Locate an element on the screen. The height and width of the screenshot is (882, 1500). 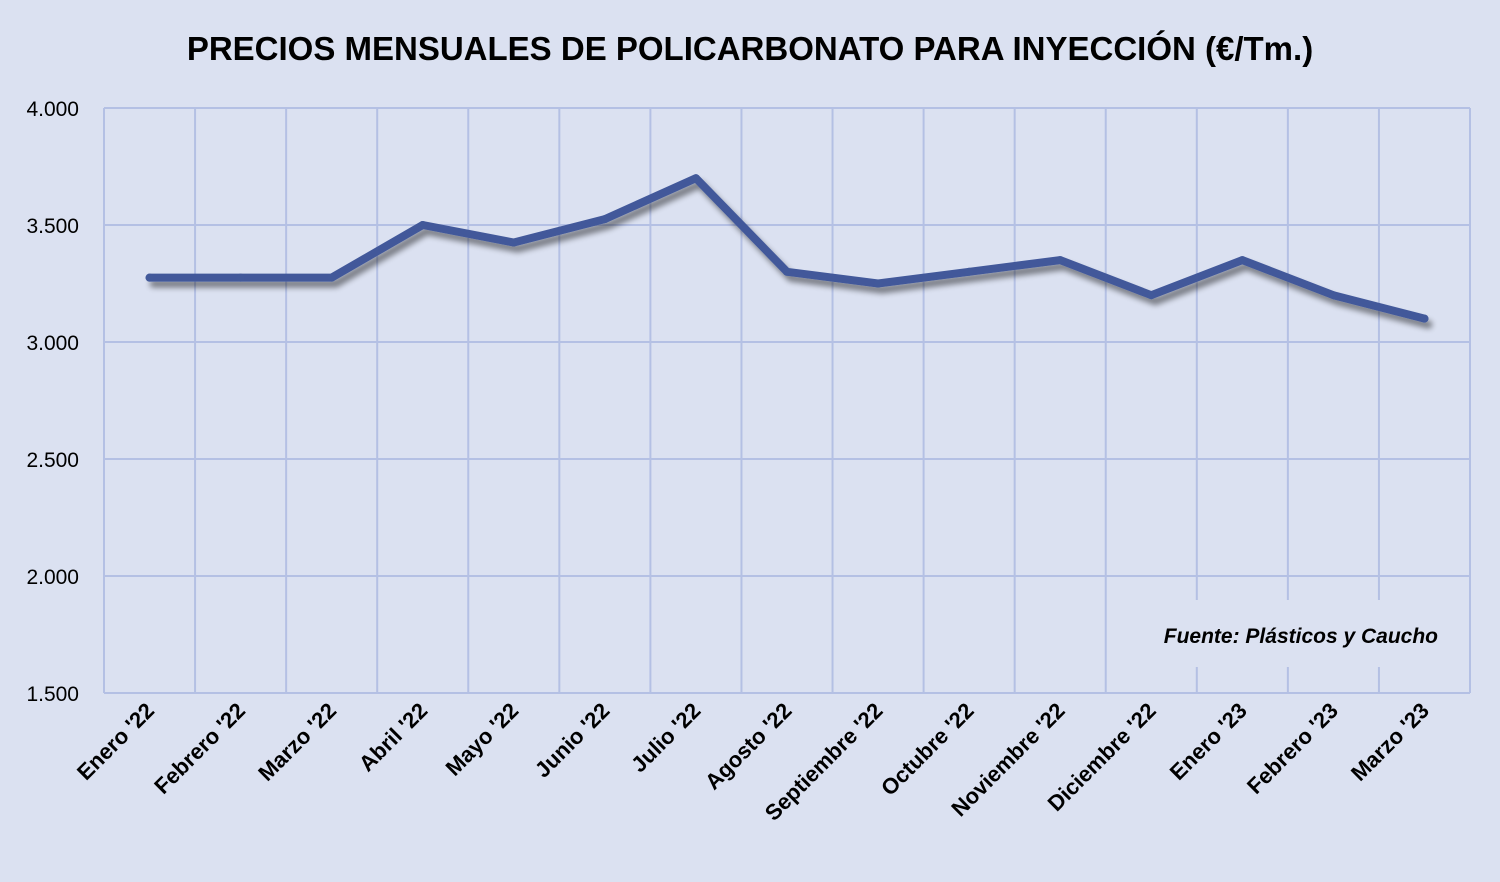
y-tick-label: 2.000 is located at coordinates (52, 577).